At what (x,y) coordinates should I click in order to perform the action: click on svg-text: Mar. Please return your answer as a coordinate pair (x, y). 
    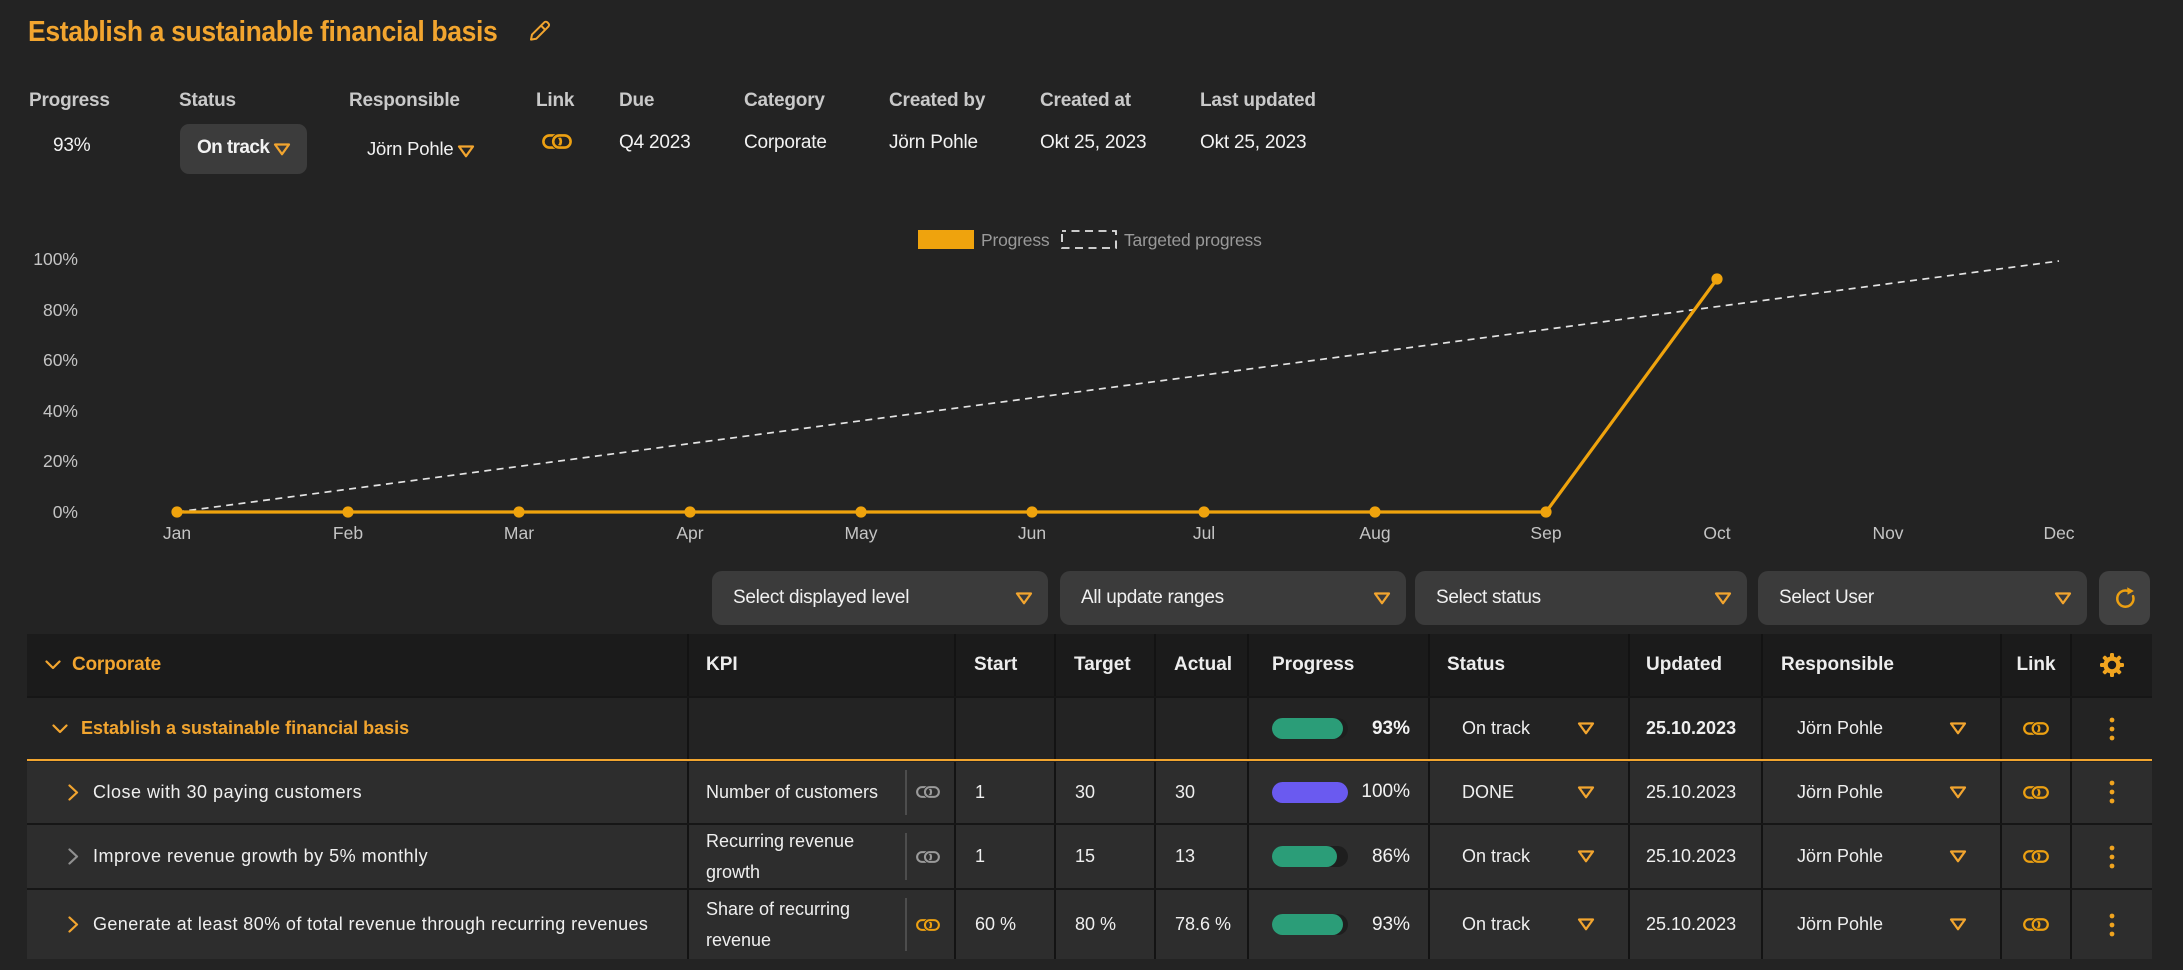
    Looking at the image, I should click on (519, 533).